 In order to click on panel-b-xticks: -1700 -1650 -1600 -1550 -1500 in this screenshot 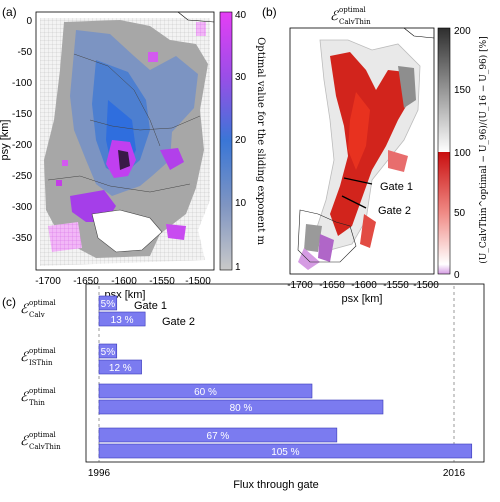, I will do `click(363, 285)`.